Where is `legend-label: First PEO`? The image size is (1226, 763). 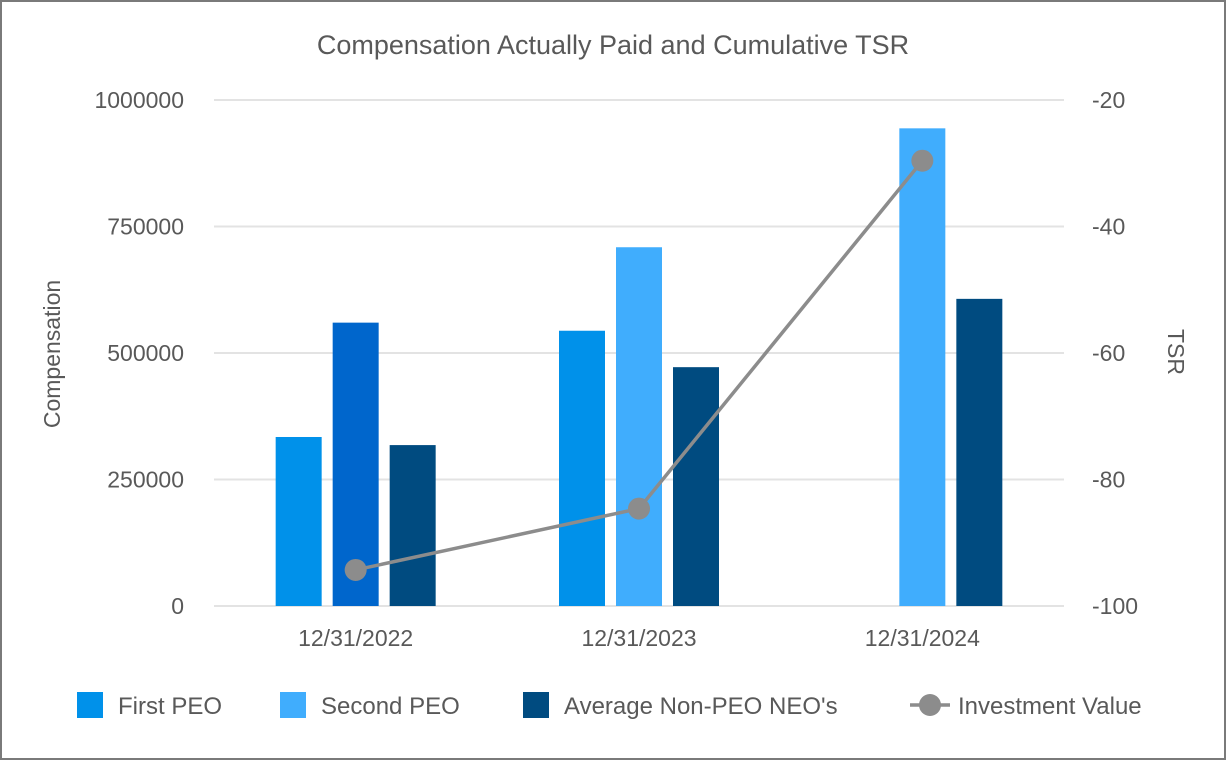 legend-label: First PEO is located at coordinates (170, 706).